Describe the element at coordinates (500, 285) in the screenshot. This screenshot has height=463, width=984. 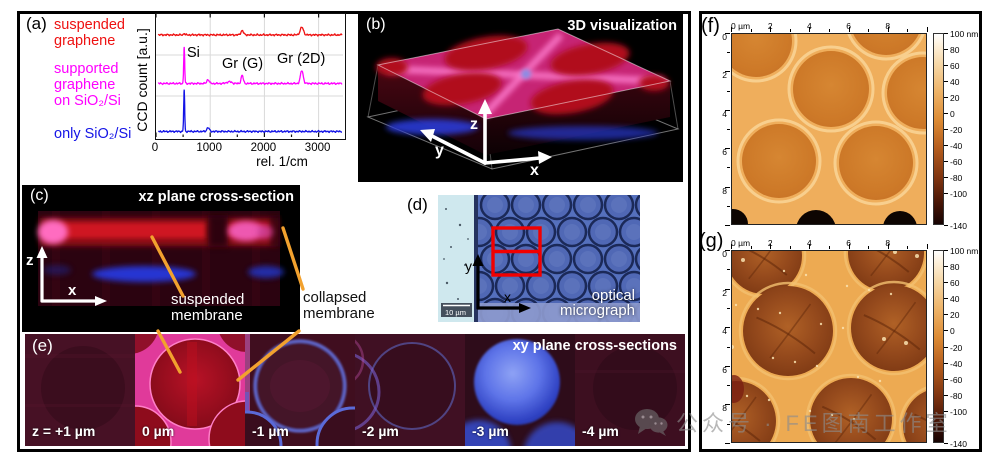
I see `micrograph-axes` at that location.